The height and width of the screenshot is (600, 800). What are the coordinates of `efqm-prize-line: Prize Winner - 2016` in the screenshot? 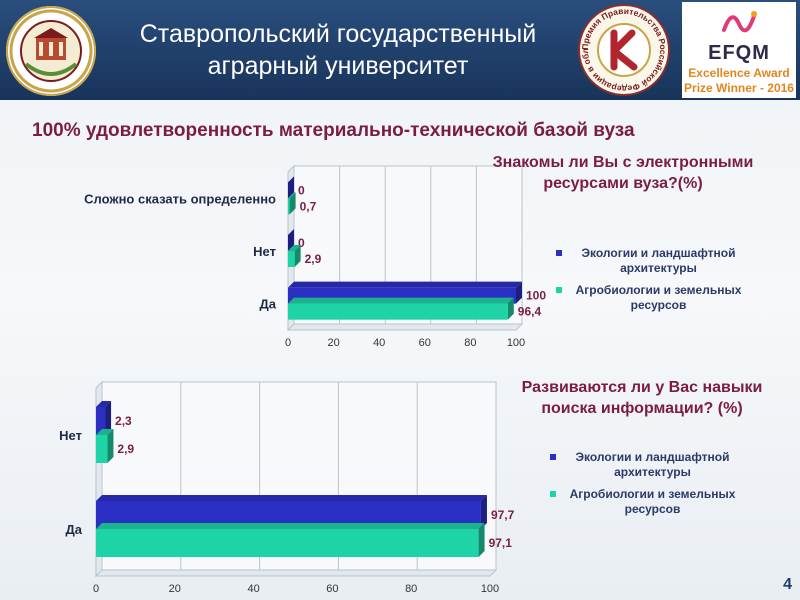 It's located at (739, 88).